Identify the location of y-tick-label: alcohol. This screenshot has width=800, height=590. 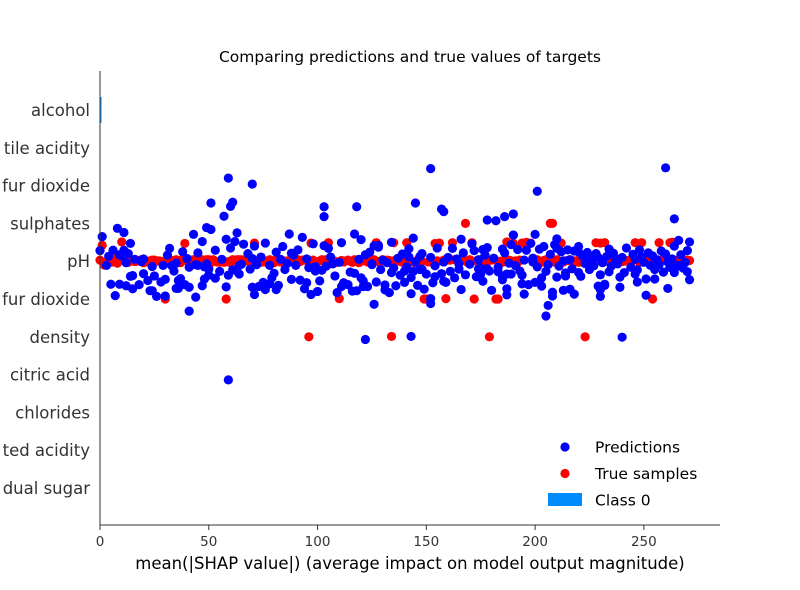
(60, 110).